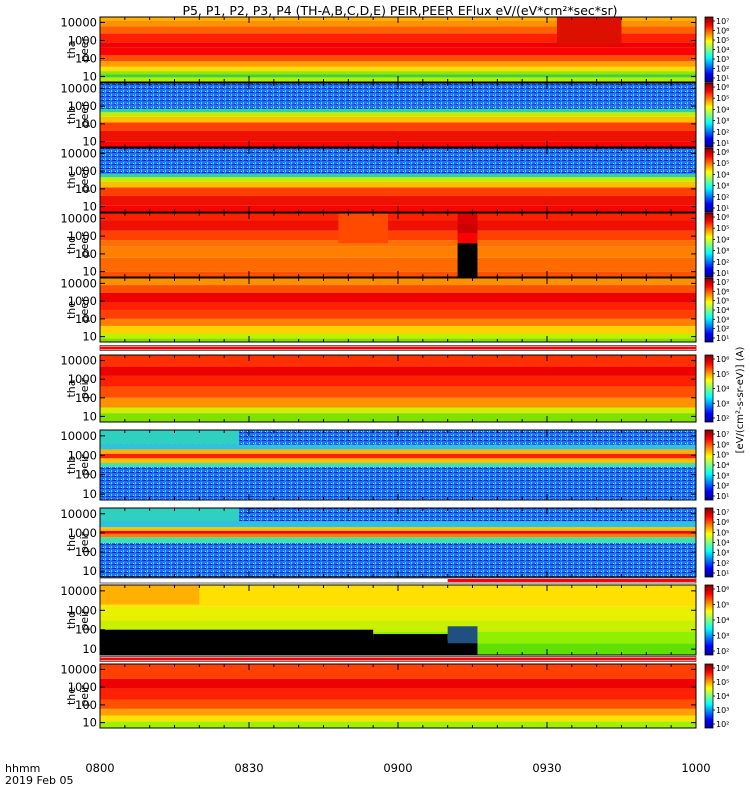  What do you see at coordinates (740, 400) in the screenshot?
I see `colorbar-labels: [eV/(cm²-s-sr-eV)] (A)` at bounding box center [740, 400].